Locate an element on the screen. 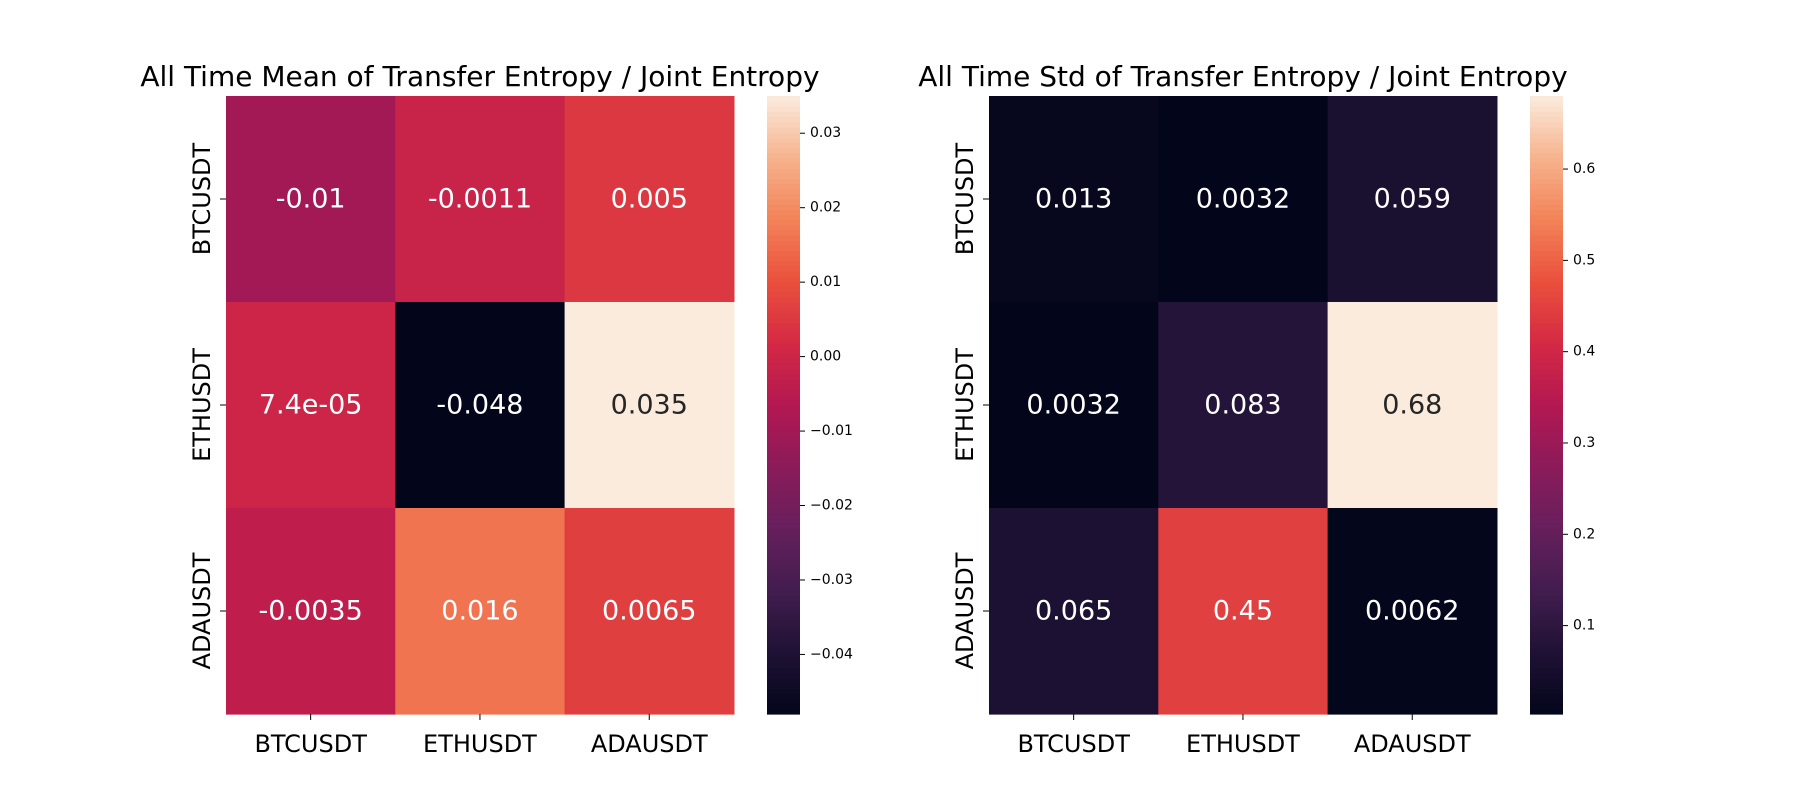  cell-annotation-r2-c1: 0.0032 is located at coordinates (1073, 405).